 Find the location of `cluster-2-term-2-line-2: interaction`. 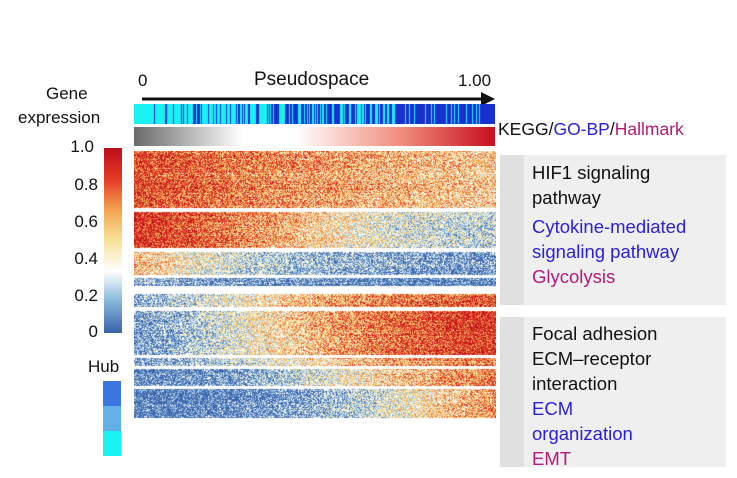

cluster-2-term-2-line-2: interaction is located at coordinates (575, 383).